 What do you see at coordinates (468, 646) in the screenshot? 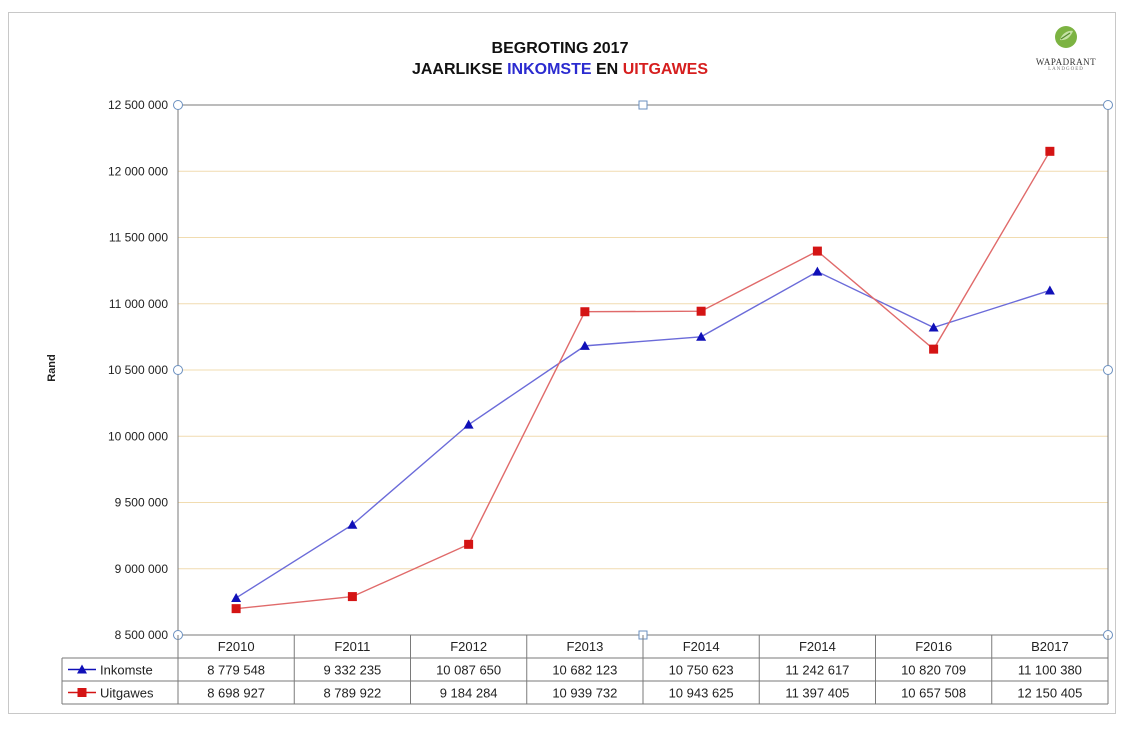
I see `x-tick-label: F2012` at bounding box center [468, 646].